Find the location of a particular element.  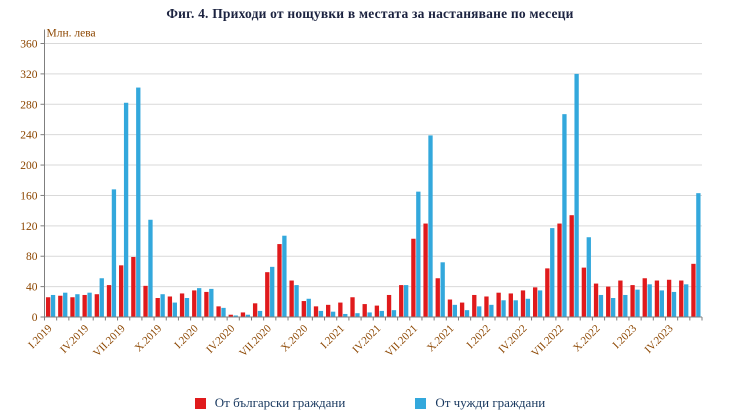

legend-item-foreign: От чужди граждани is located at coordinates (480, 403).